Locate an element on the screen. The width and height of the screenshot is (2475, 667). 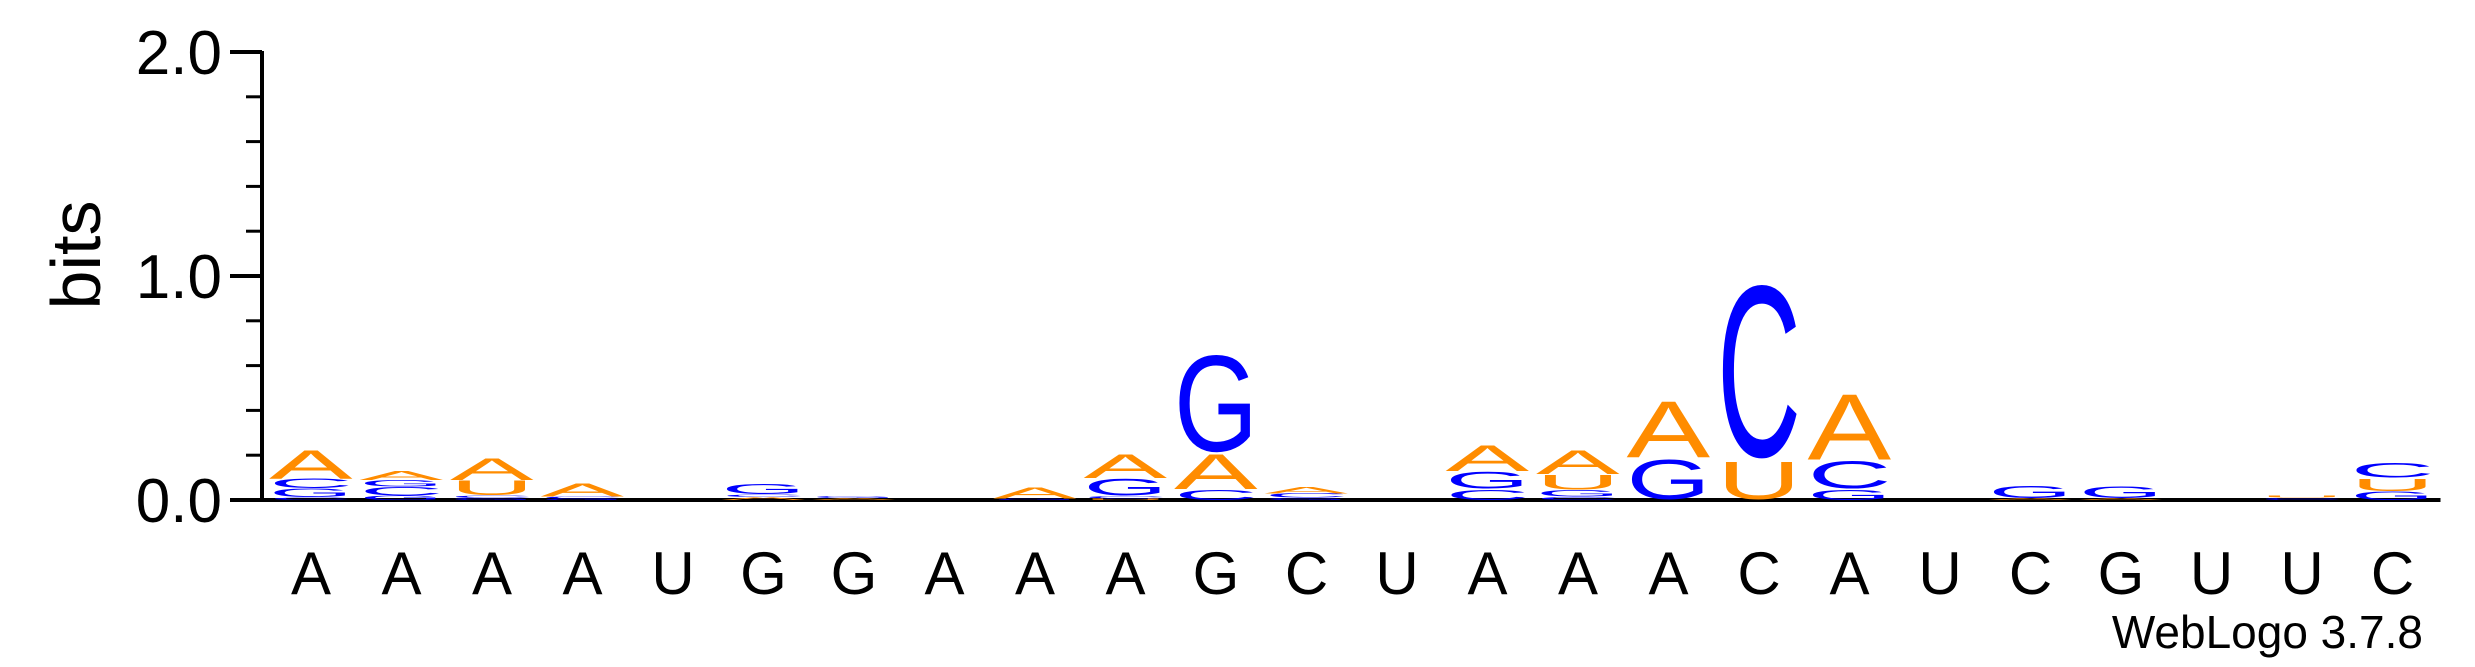
logo-column: ACG is located at coordinates (764, 491).